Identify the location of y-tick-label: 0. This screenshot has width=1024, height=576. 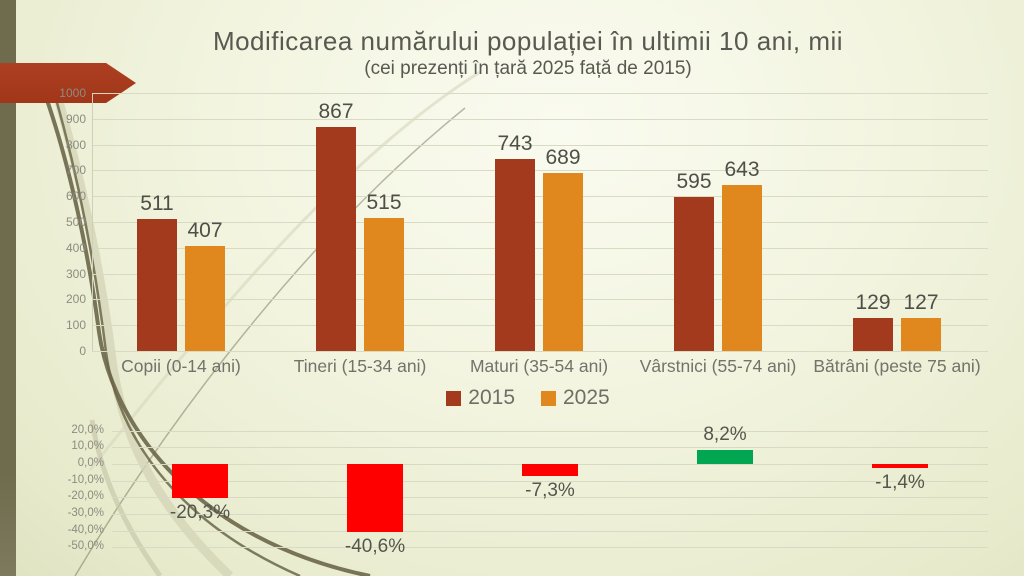
(82, 351).